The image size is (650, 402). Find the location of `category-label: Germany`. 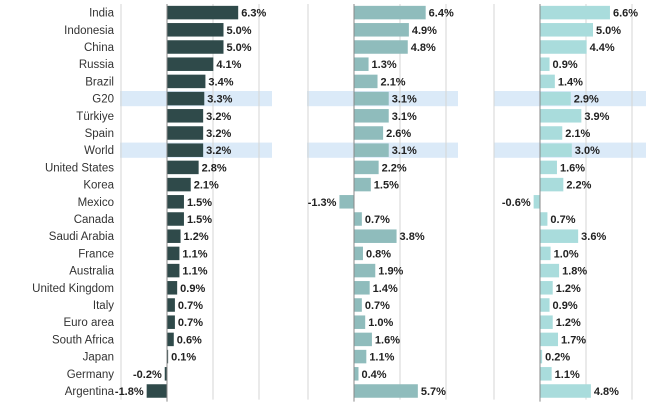

category-label: Germany is located at coordinates (91, 375).